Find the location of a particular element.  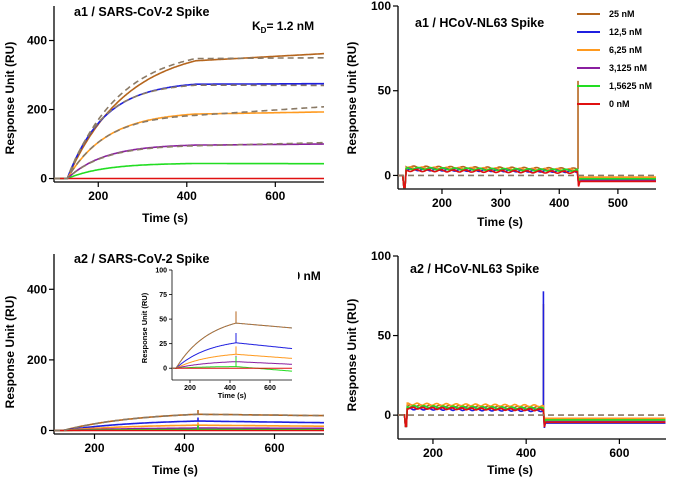

legend-label: 1,5625 nM is located at coordinates (630, 86).